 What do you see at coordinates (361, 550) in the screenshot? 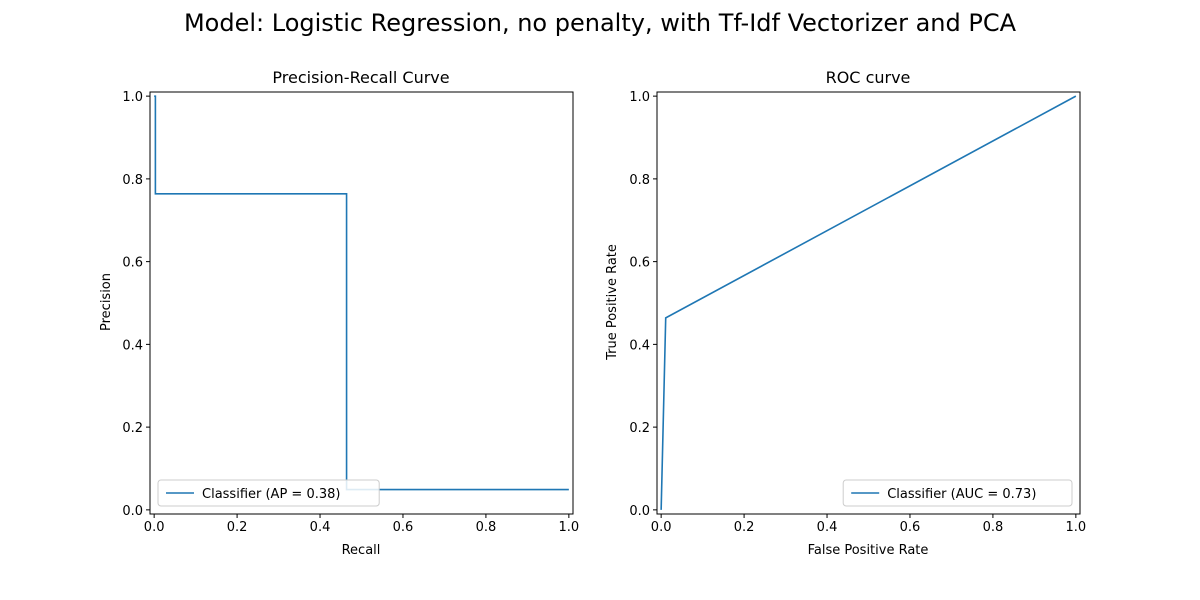
I see `x-axis-label: Recall` at bounding box center [361, 550].